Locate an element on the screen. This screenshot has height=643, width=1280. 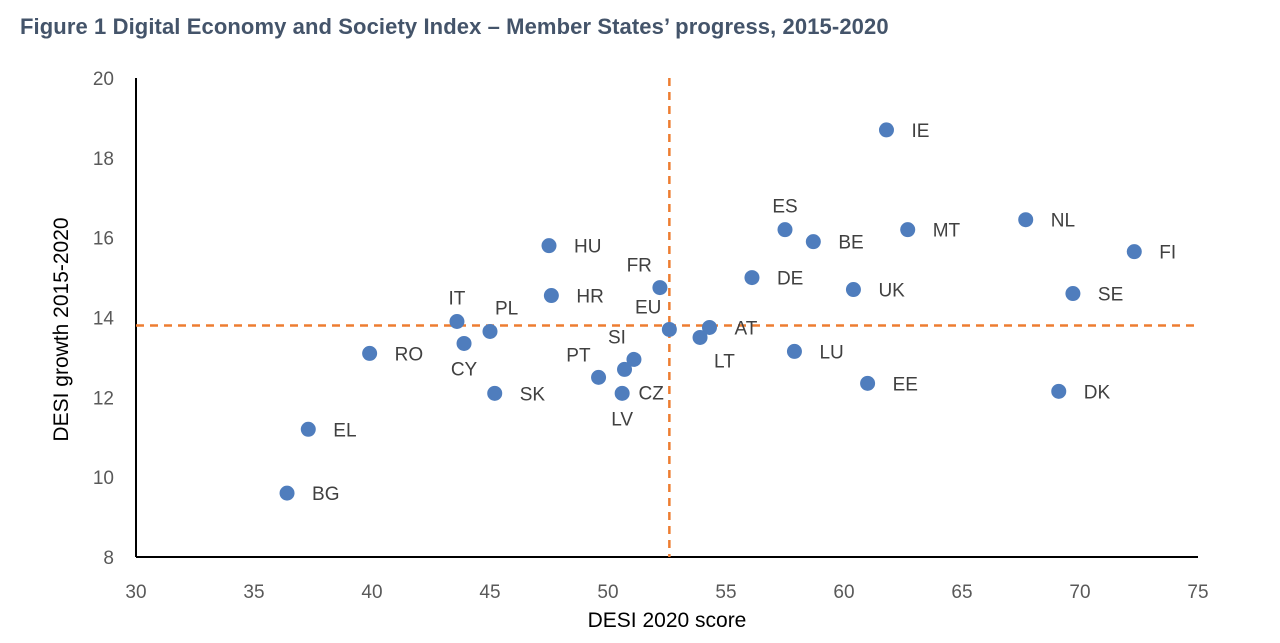
y-tick-label: 12 is located at coordinates (103, 398).